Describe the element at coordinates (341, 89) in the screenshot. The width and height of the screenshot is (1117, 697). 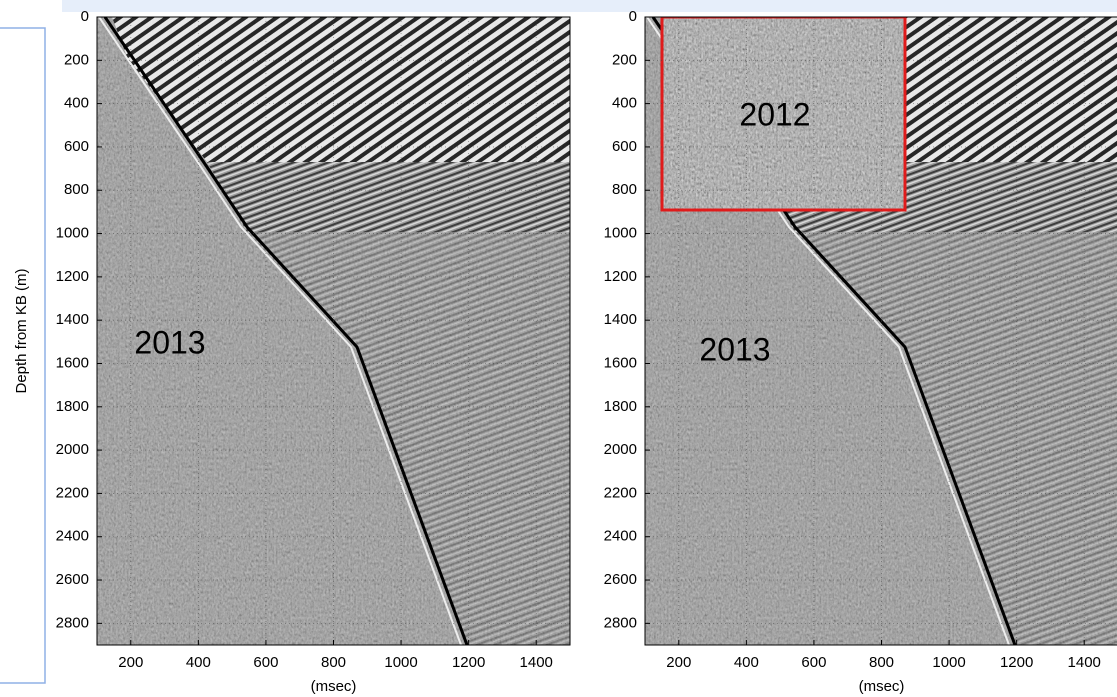
I see `wavefield-upper` at that location.